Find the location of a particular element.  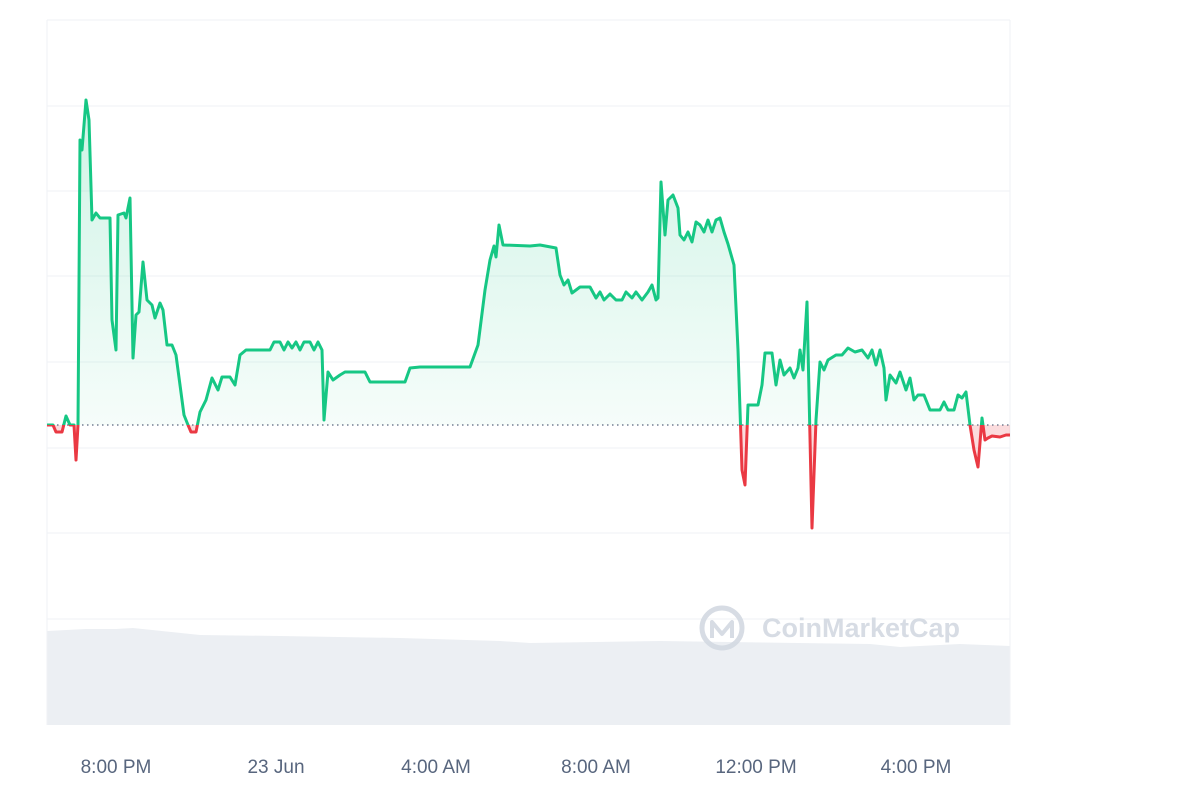

volume-area is located at coordinates (528, 676).